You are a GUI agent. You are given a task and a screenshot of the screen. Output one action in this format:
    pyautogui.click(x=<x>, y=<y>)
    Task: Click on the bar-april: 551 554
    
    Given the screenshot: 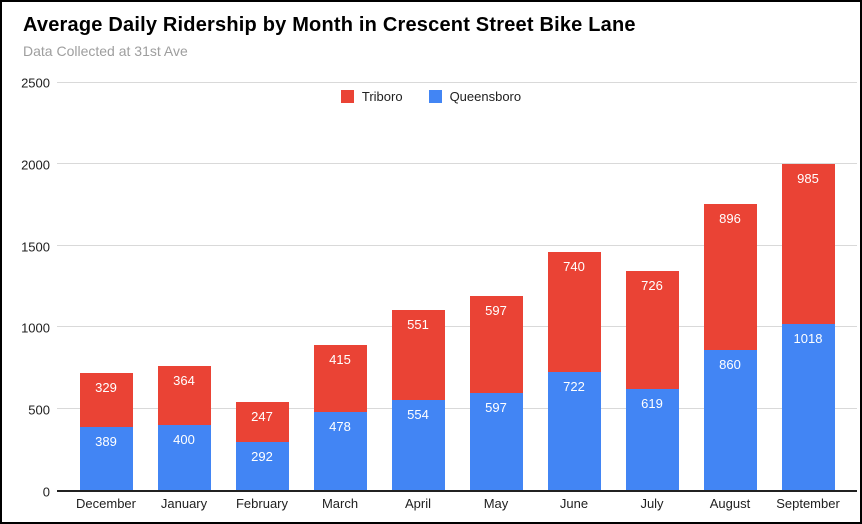 What is the action you would take?
    pyautogui.click(x=418, y=286)
    